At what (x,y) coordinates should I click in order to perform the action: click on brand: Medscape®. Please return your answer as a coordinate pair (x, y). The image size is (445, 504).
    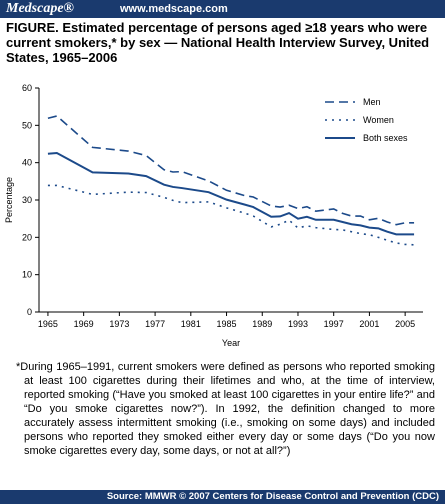
    Looking at the image, I should click on (40, 8).